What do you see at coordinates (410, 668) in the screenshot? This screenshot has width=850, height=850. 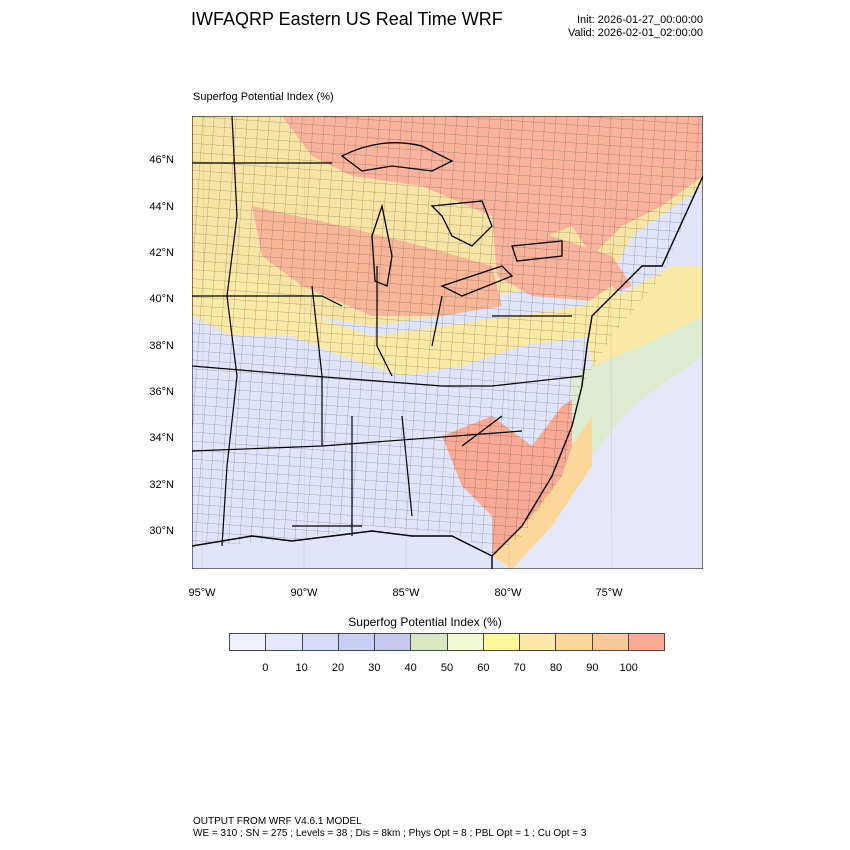 I see `colorbar-tick-label: 40` at bounding box center [410, 668].